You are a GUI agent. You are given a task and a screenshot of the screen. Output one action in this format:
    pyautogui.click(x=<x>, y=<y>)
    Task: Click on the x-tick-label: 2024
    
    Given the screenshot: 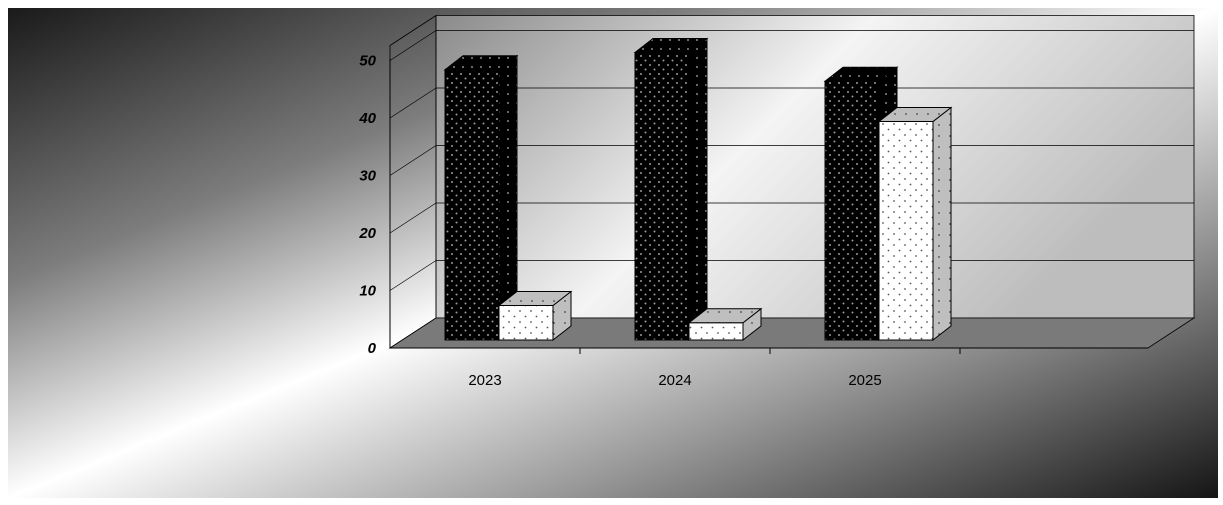 What is the action you would take?
    pyautogui.click(x=674, y=380)
    